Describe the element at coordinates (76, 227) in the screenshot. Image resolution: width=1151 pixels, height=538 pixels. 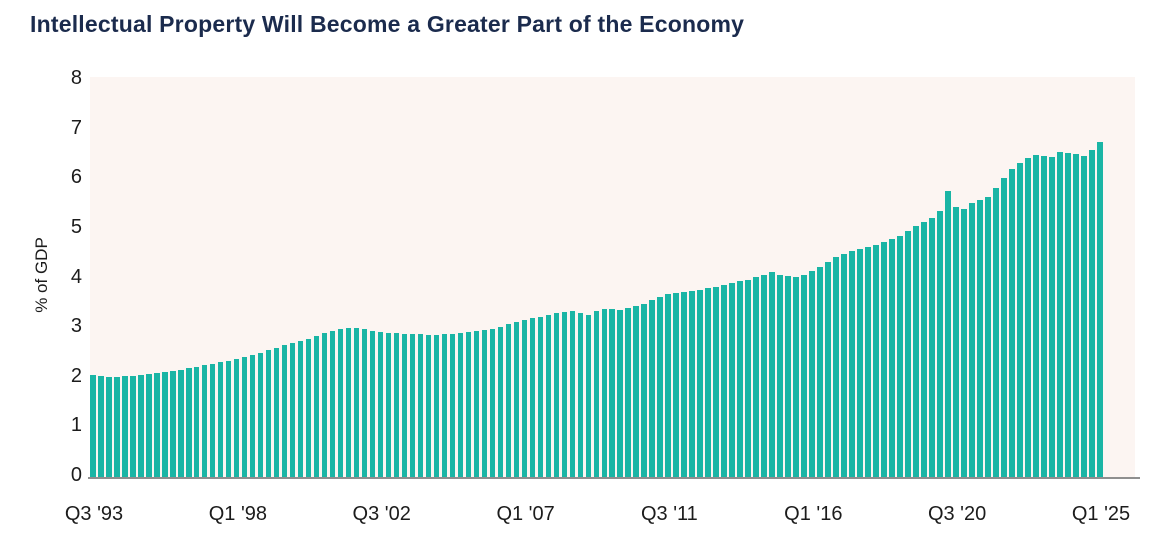
I see `y-tick-label: 5` at that location.